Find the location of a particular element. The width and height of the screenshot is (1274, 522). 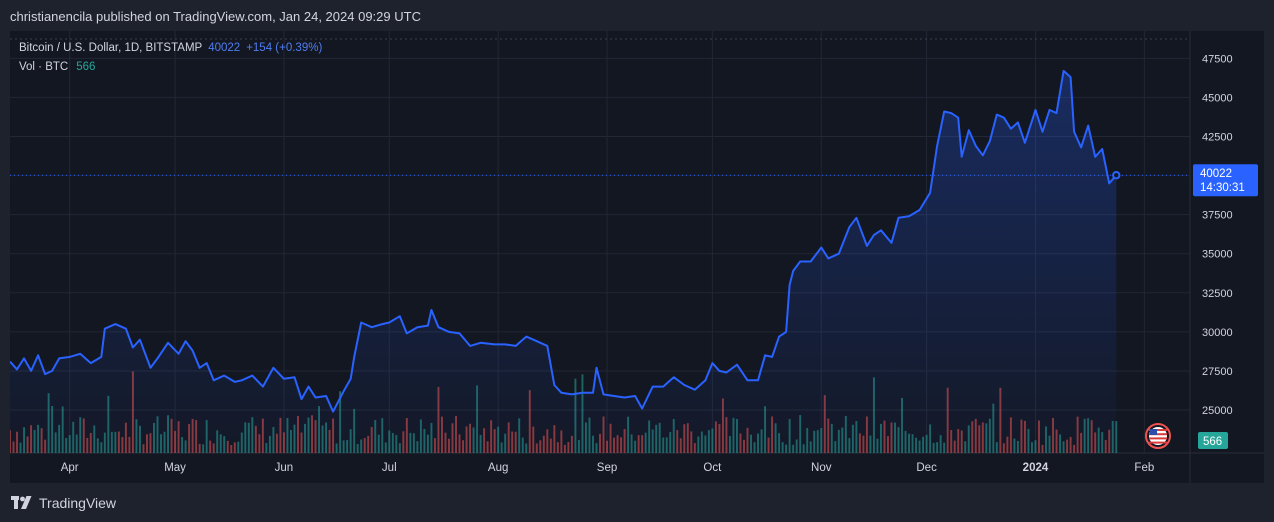

x-tick-label: Oct is located at coordinates (712, 468).